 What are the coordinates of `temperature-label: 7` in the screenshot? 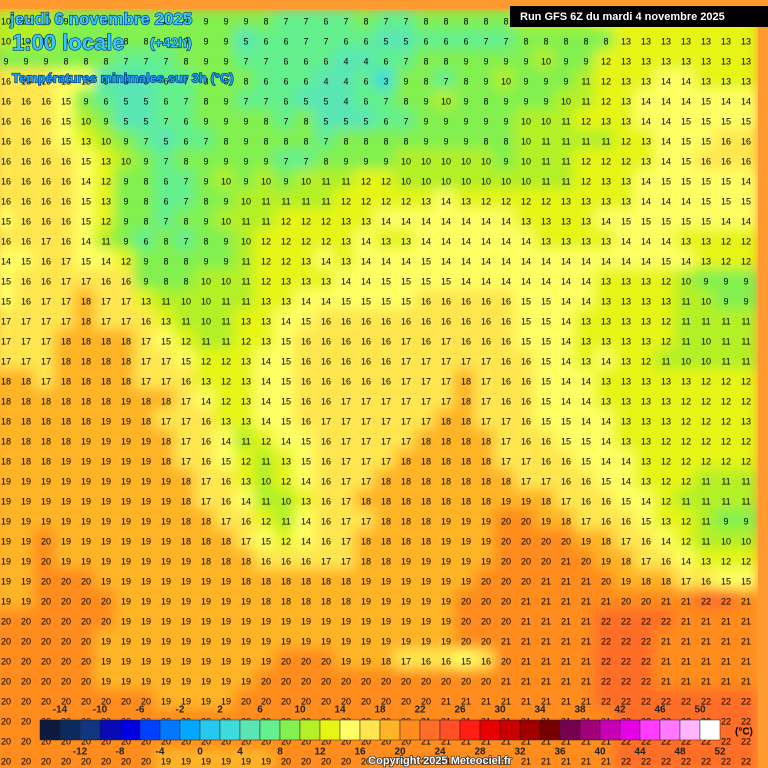 It's located at (165, 221).